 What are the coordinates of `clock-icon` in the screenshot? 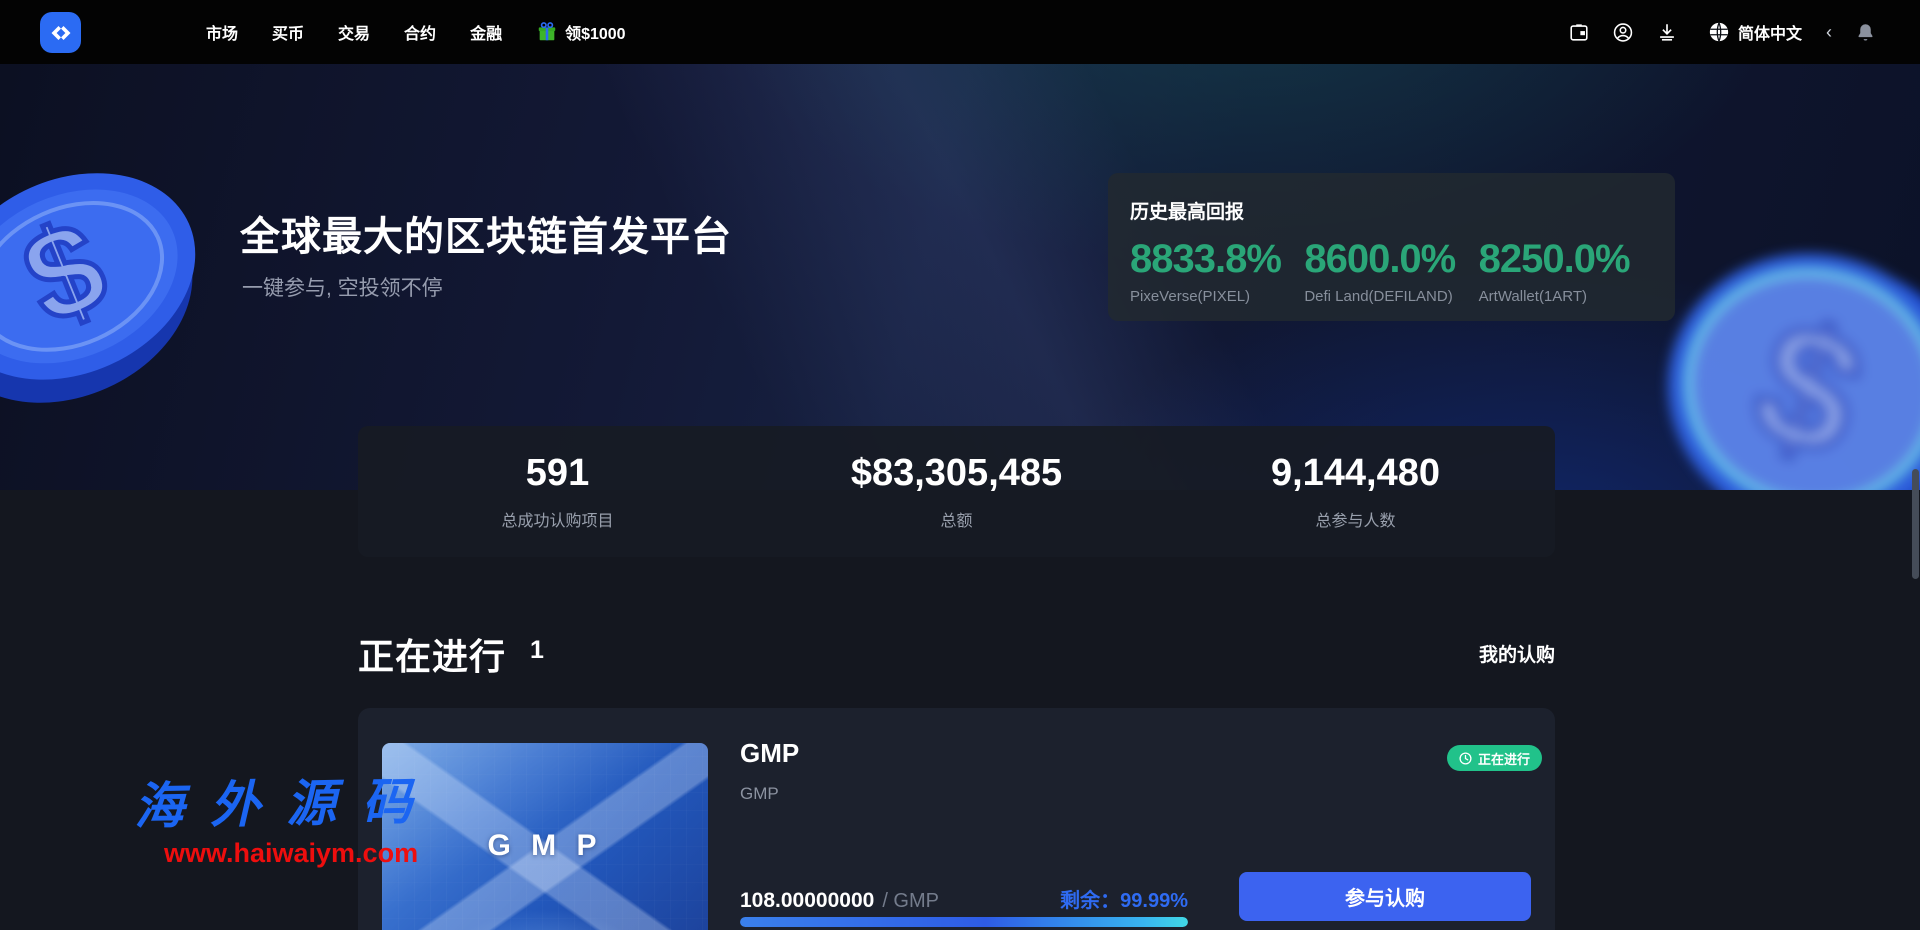 It's located at (1465, 758).